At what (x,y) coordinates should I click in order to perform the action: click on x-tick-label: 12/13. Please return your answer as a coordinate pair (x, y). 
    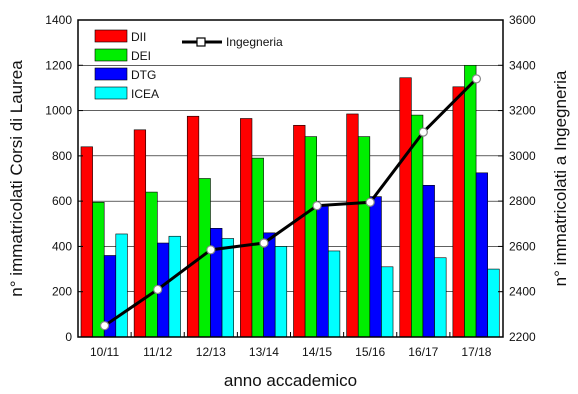
    Looking at the image, I should click on (211, 352).